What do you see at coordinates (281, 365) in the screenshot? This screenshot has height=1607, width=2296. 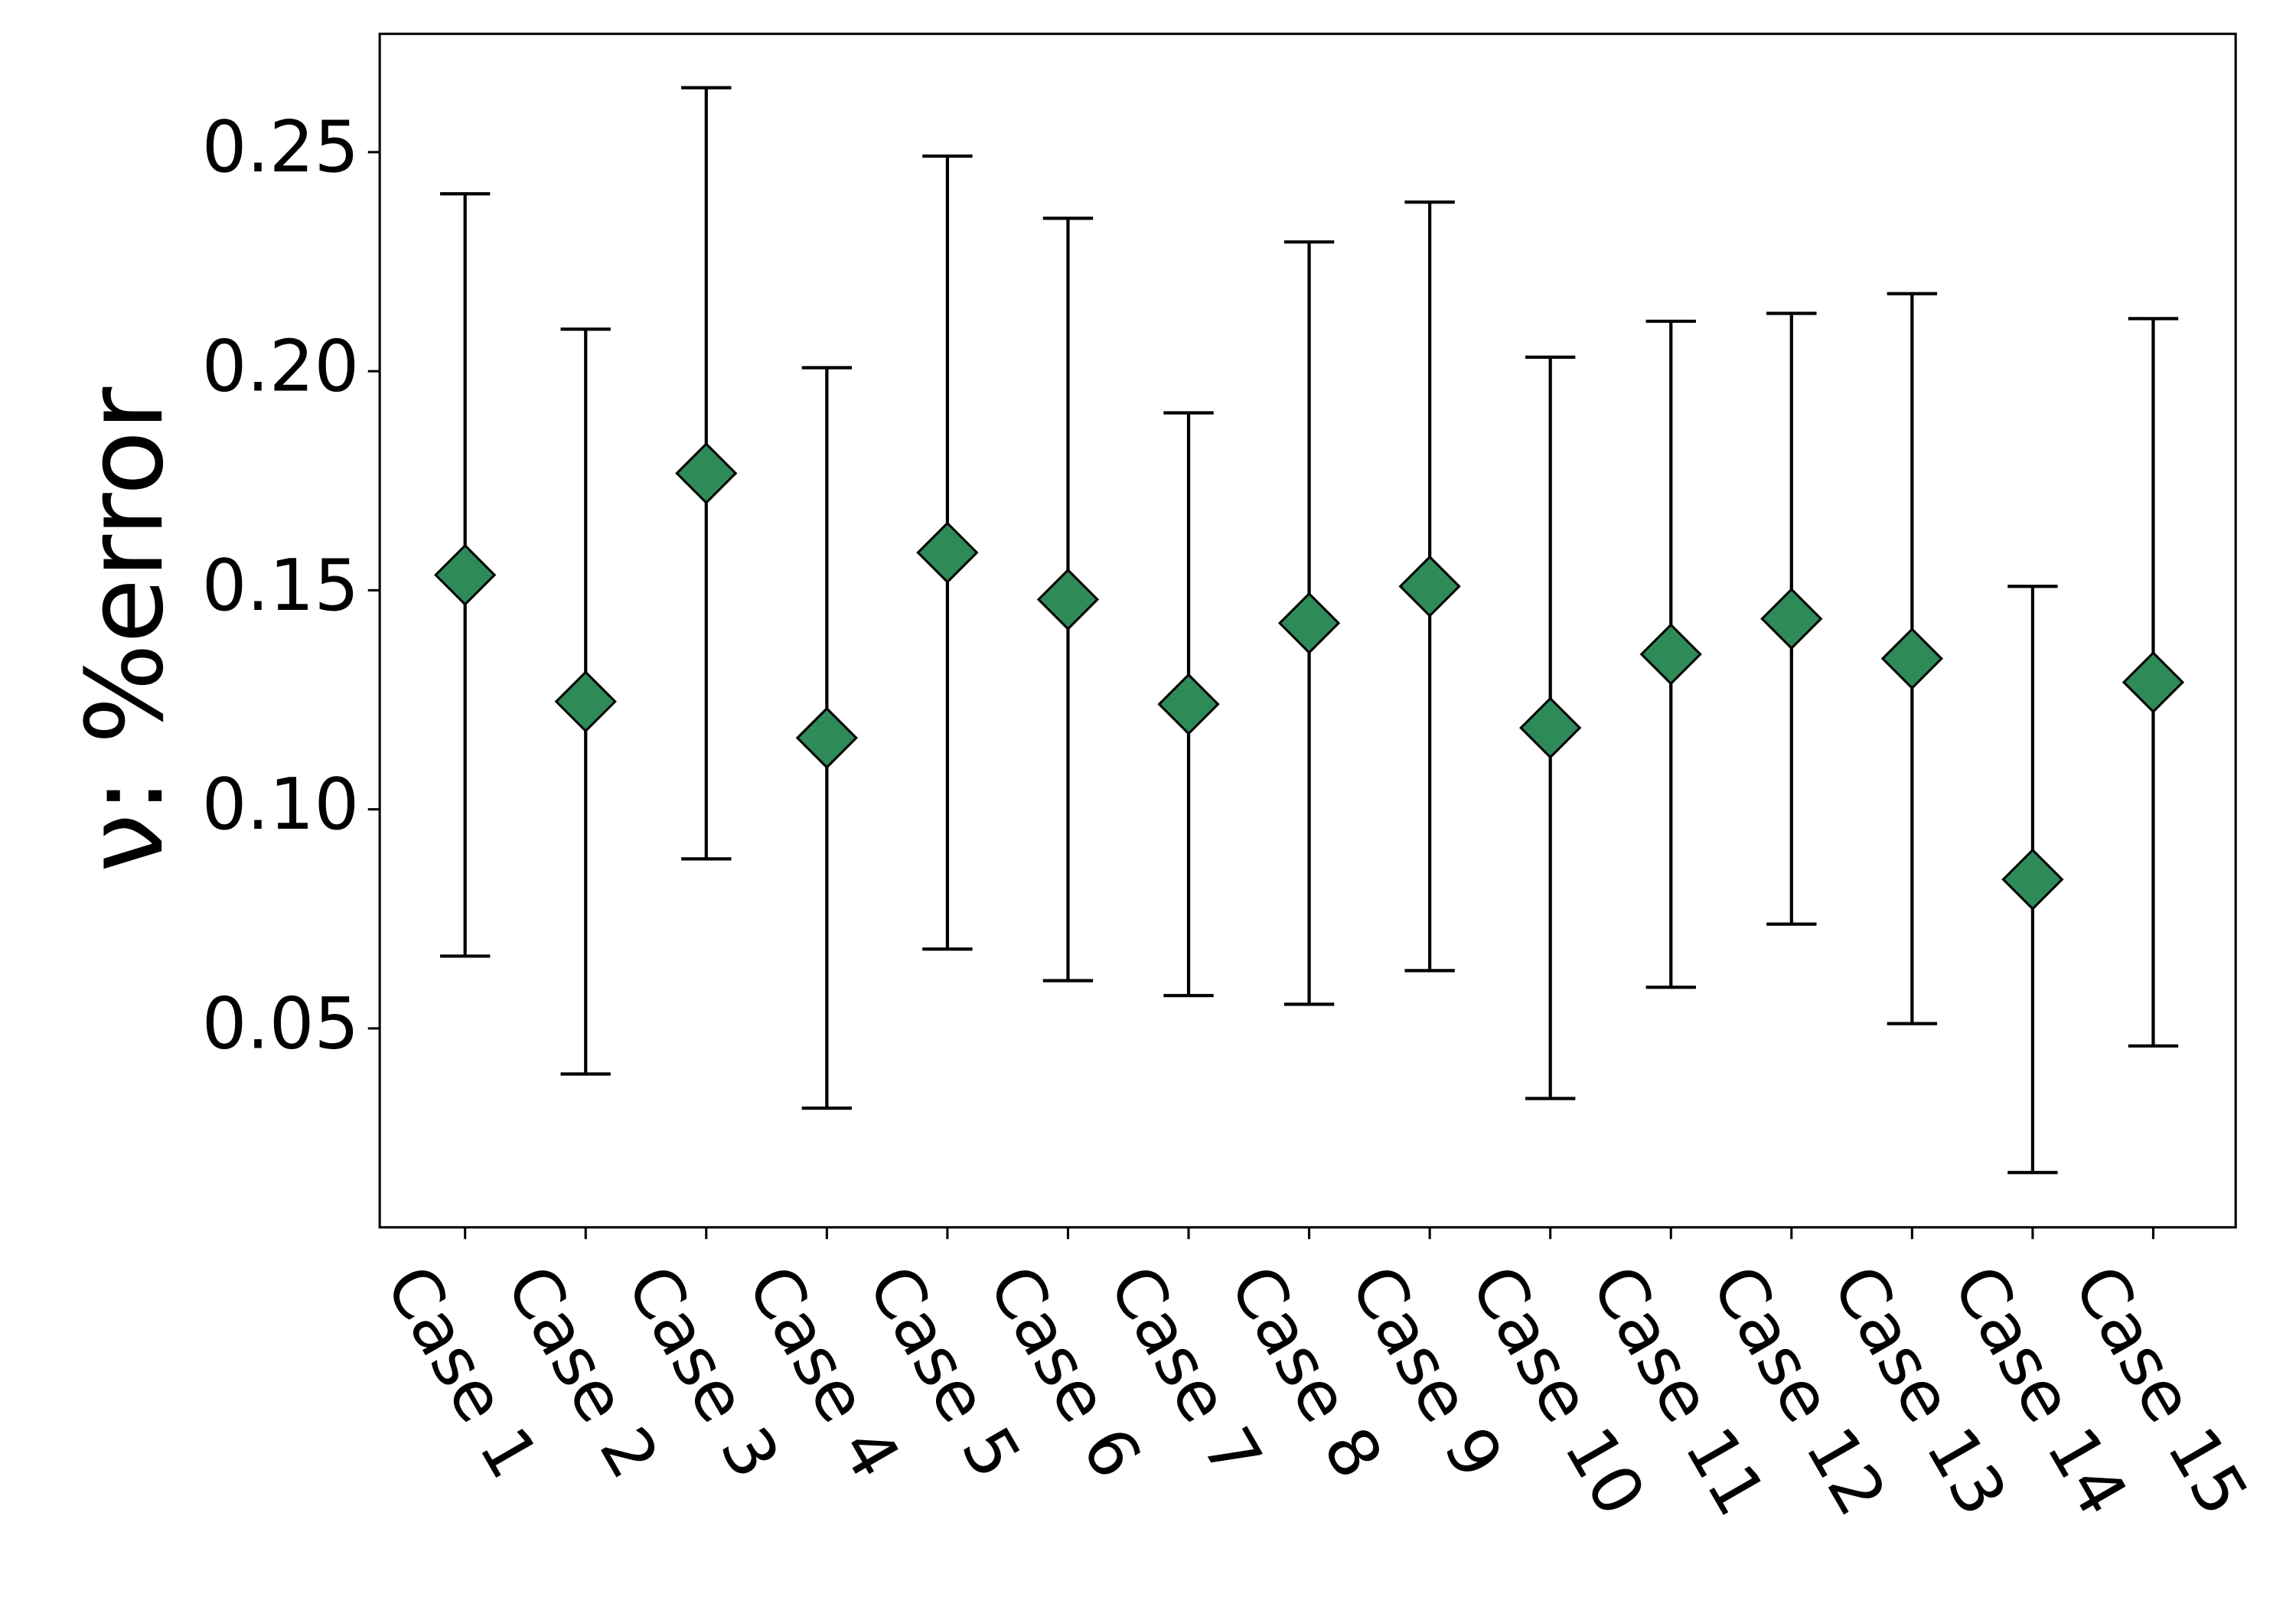 I see `y-tick-label: 0.20` at bounding box center [281, 365].